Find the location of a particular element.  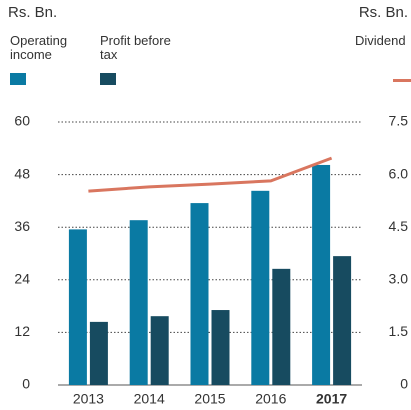

y-tick-label: 48 is located at coordinates (22, 173).